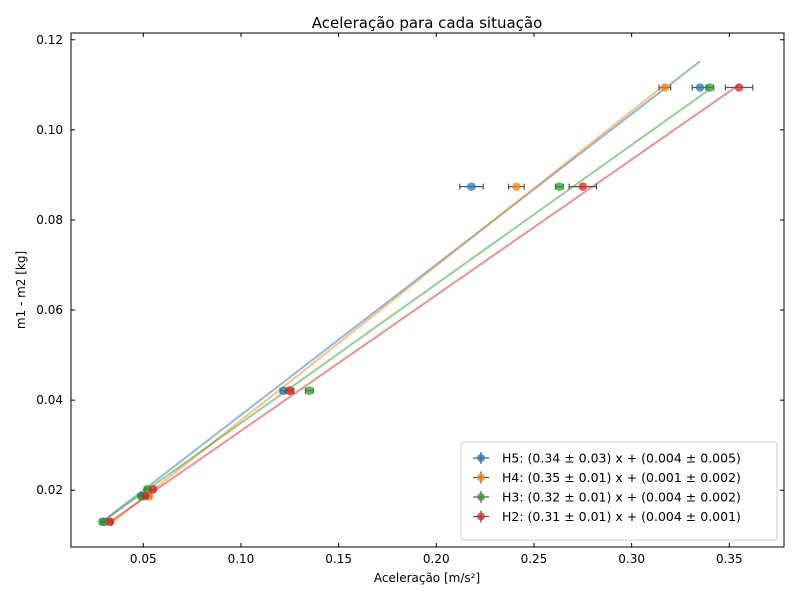 The width and height of the screenshot is (800, 600). What do you see at coordinates (621, 497) in the screenshot?
I see `legend-label: H3: (0.32 ± 0.01) x + (0.004 ± 0.002)` at bounding box center [621, 497].